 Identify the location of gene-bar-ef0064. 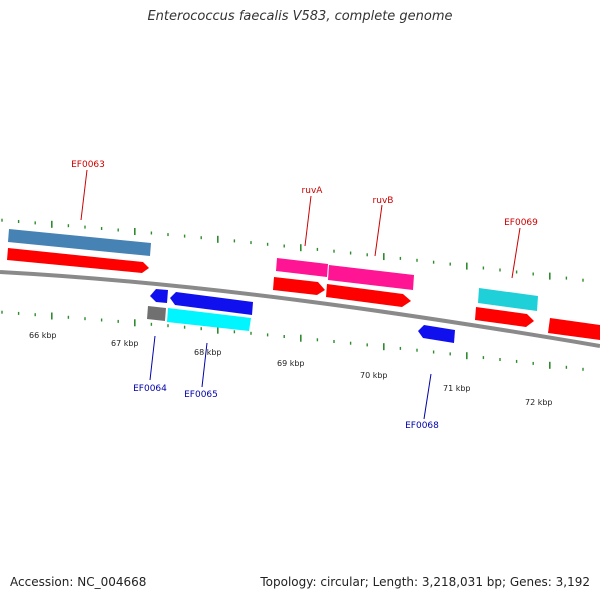
(156, 313).